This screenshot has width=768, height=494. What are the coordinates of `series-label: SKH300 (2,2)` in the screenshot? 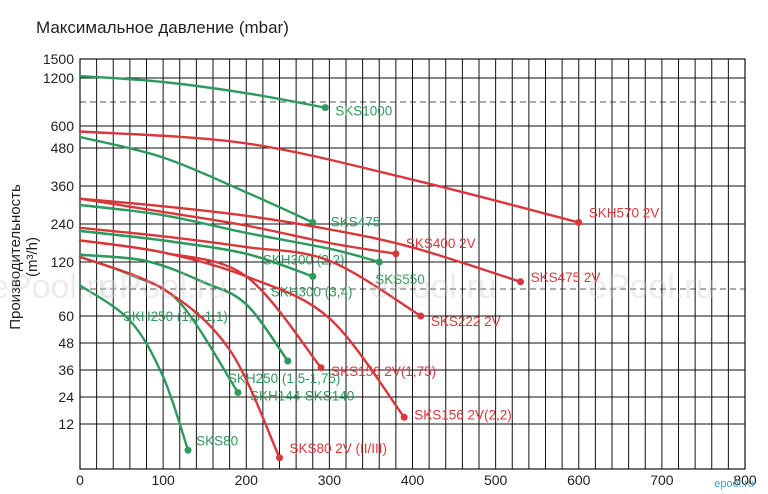 It's located at (304, 259).